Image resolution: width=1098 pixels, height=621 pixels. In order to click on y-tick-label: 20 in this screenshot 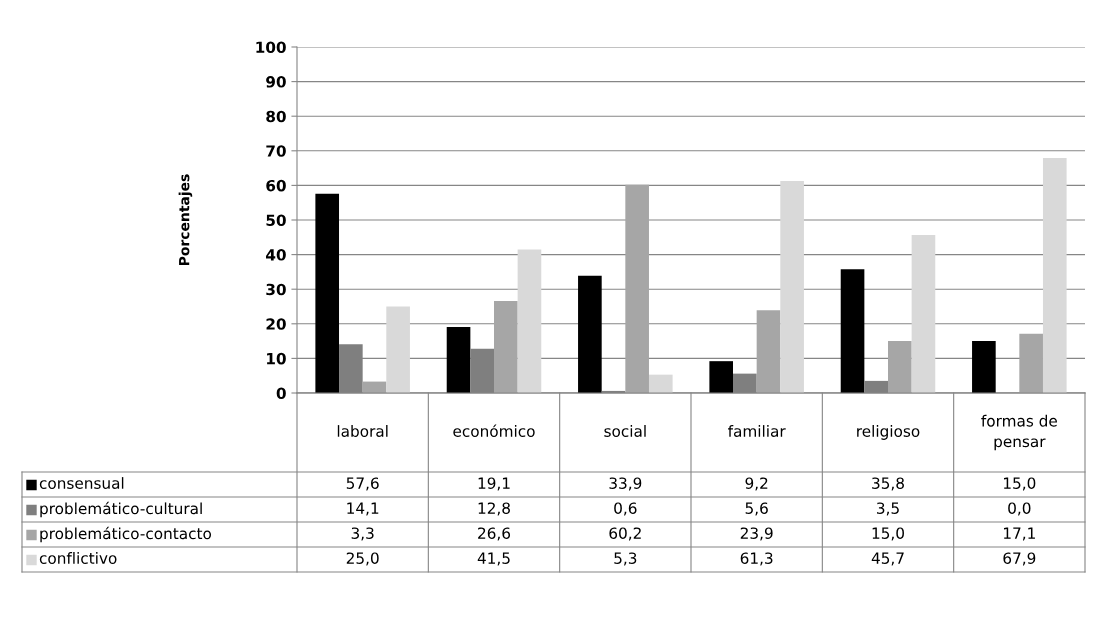, I will do `click(276, 324)`.